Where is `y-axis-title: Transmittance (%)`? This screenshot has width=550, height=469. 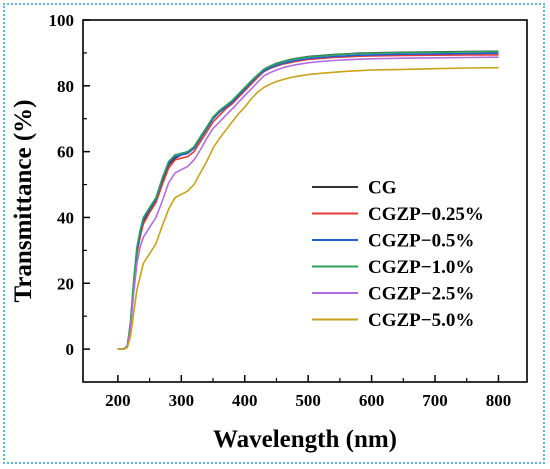
y-axis-title: Transmittance (%) is located at coordinates (23, 201).